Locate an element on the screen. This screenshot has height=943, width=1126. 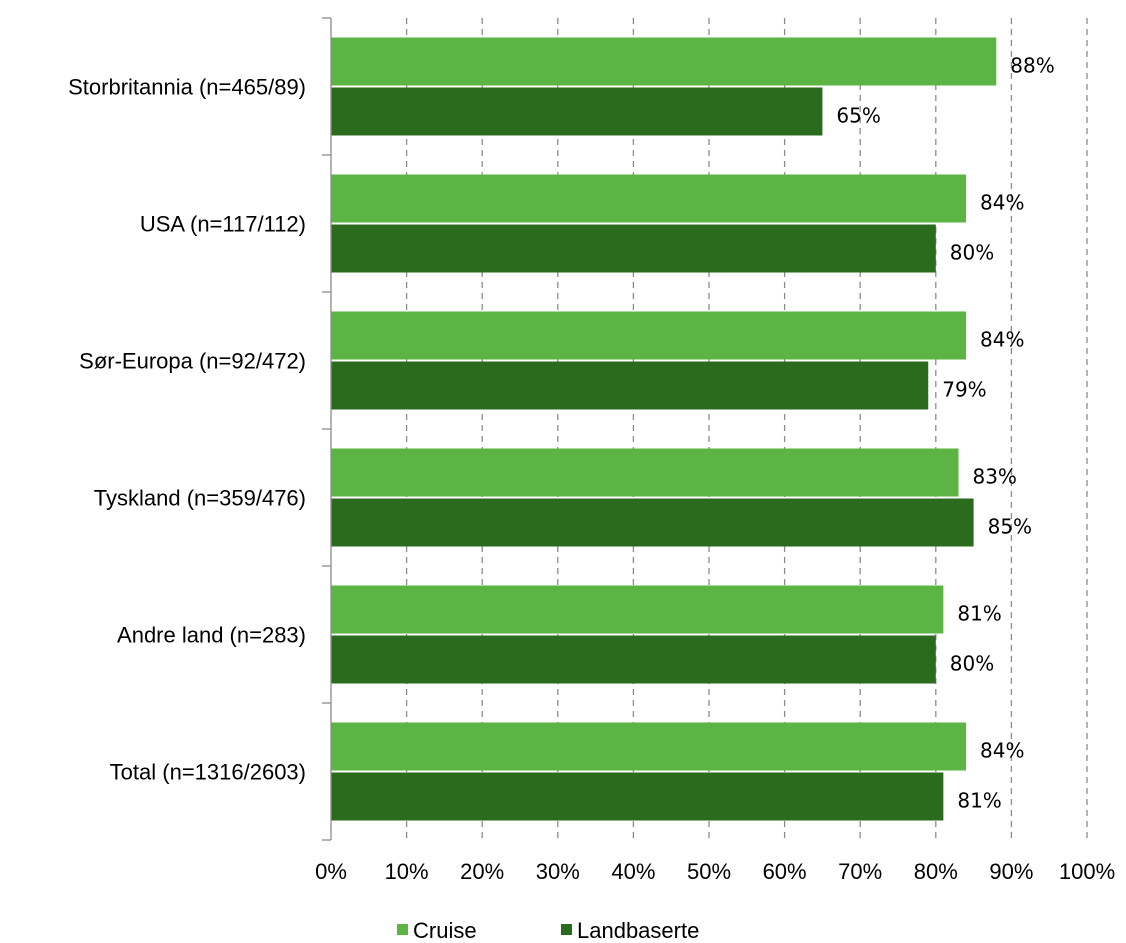
x-tick-label: 20% is located at coordinates (482, 871).